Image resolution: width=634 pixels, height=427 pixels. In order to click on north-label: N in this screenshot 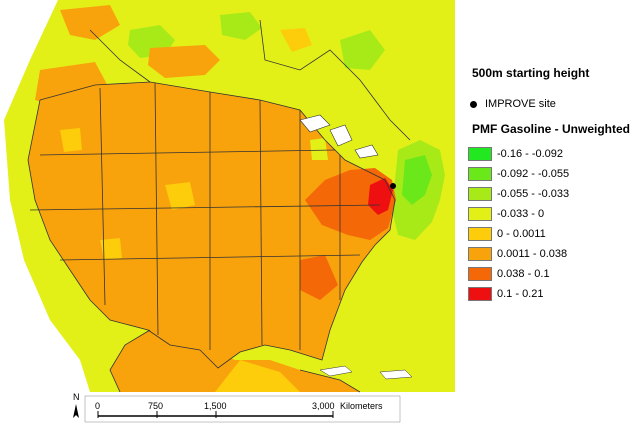, I will do `click(76, 397)`.